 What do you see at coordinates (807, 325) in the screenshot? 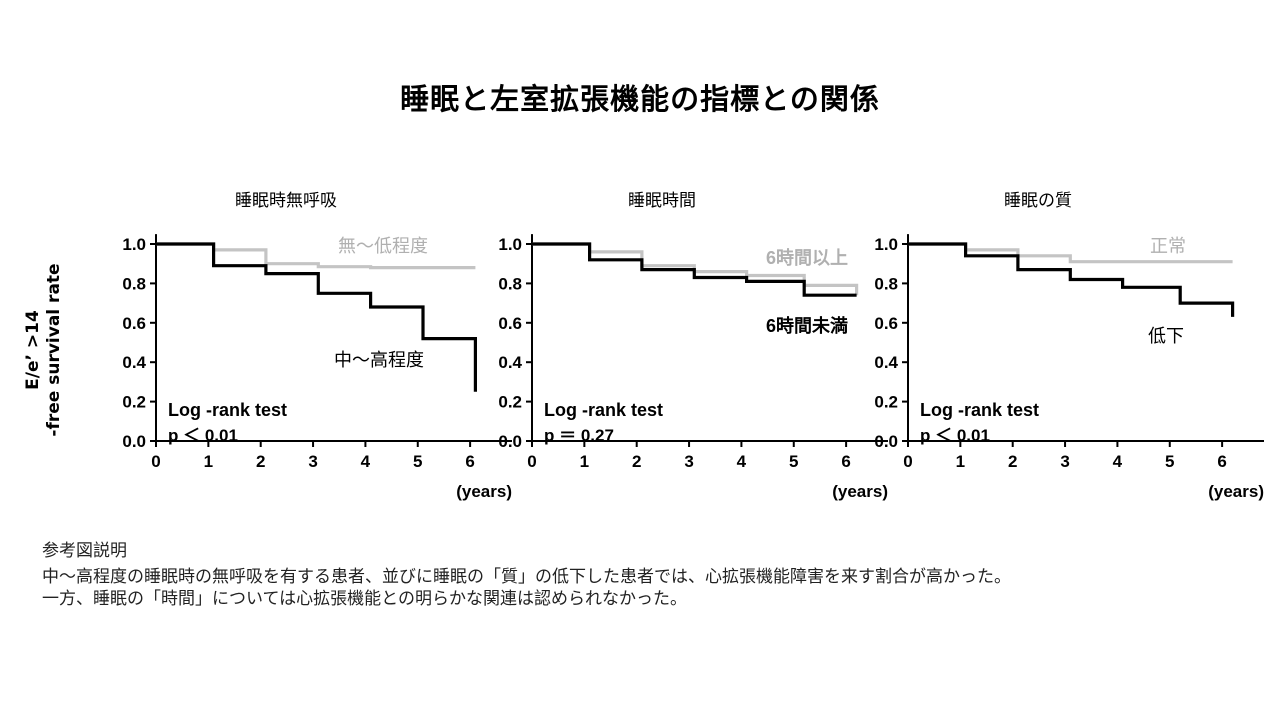
I see `series-label-black: 6時間未満` at bounding box center [807, 325].